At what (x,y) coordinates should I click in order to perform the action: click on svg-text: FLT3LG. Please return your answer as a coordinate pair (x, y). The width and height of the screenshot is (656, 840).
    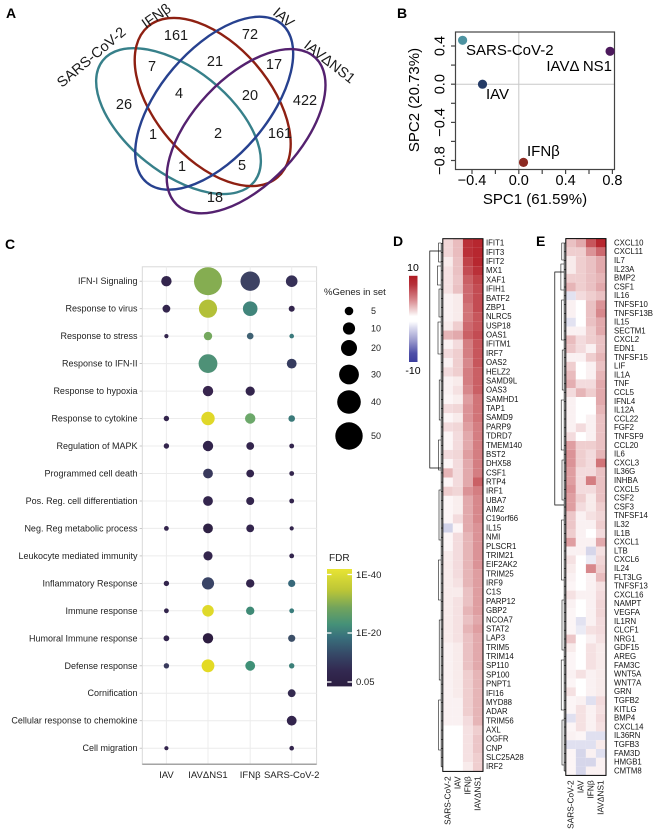
    Looking at the image, I should click on (628, 577).